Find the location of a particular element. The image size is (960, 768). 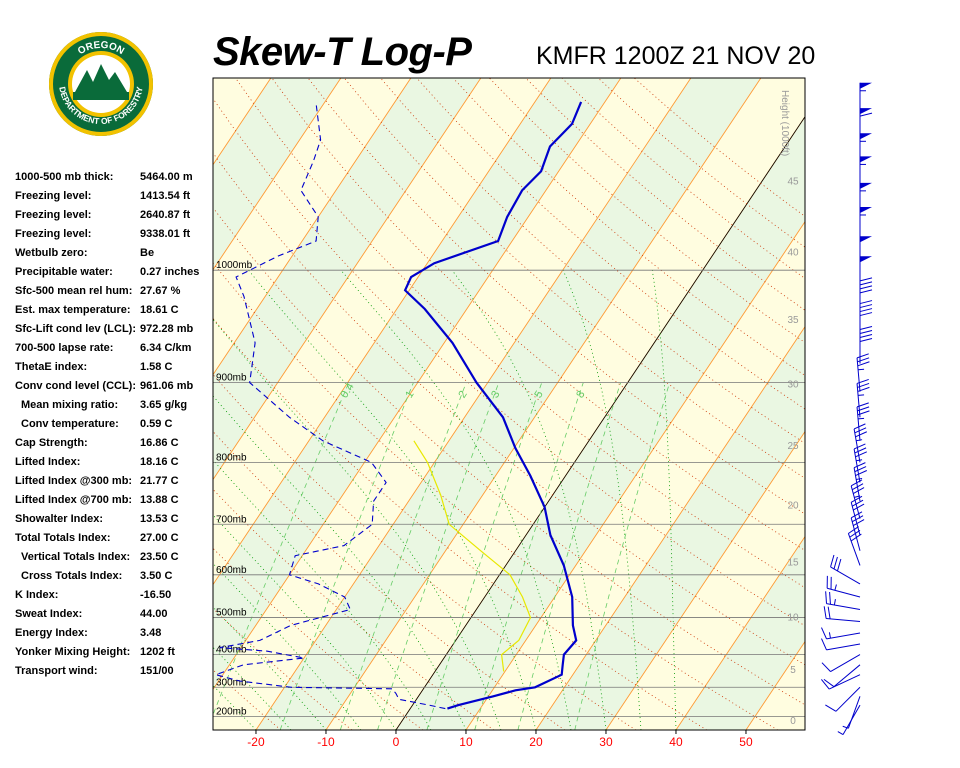

index-label: 1000-500 mb thick: is located at coordinates (64, 177).